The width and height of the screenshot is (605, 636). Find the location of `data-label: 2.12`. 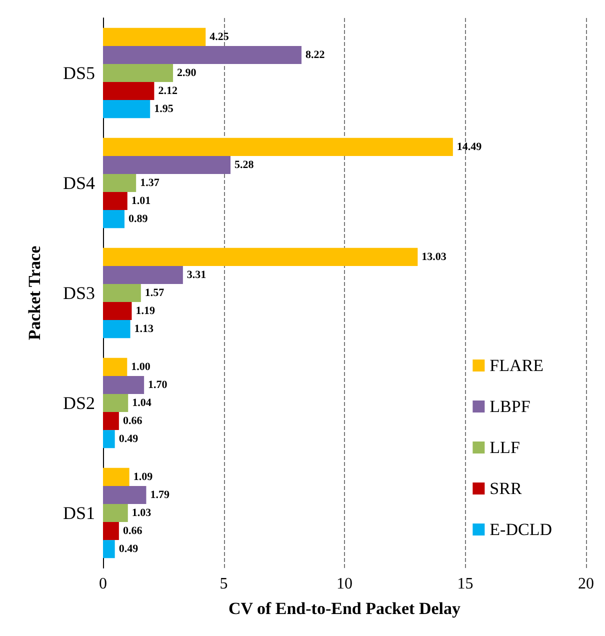

data-label: 2.12 is located at coordinates (168, 91).